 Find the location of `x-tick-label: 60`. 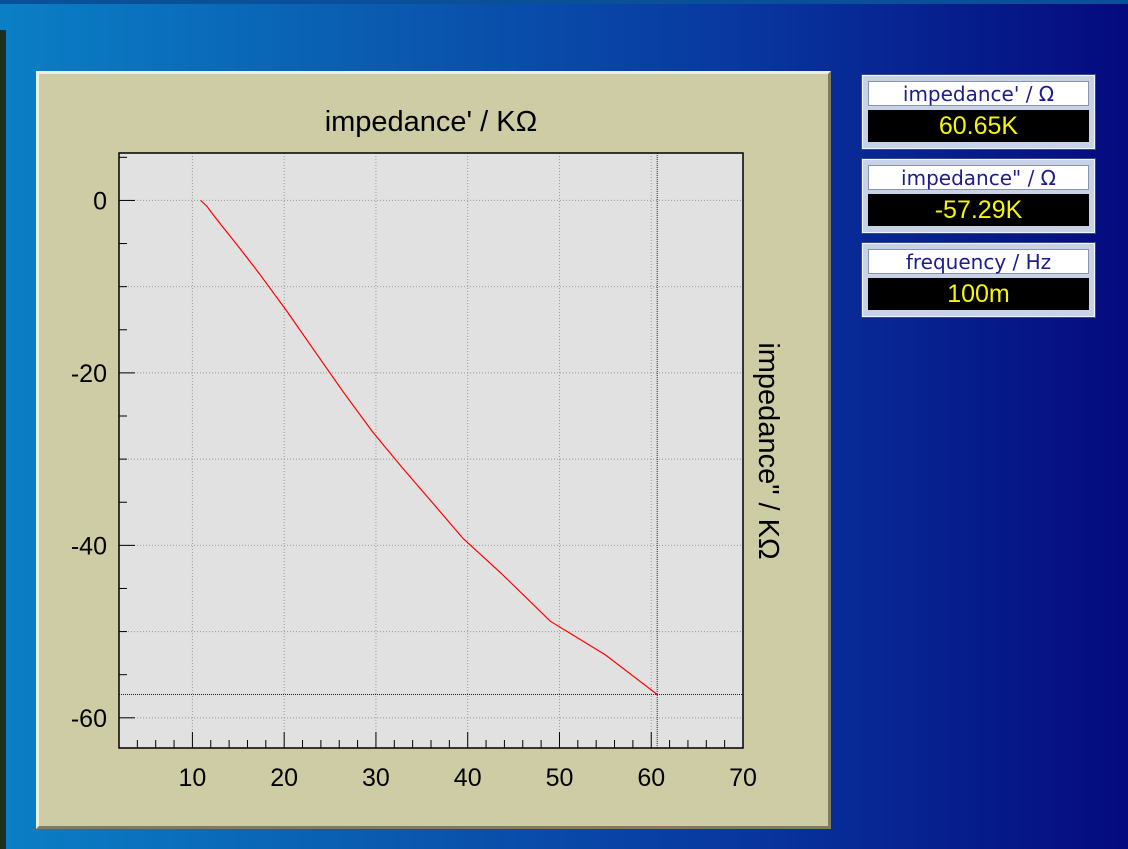

x-tick-label: 60 is located at coordinates (651, 778).